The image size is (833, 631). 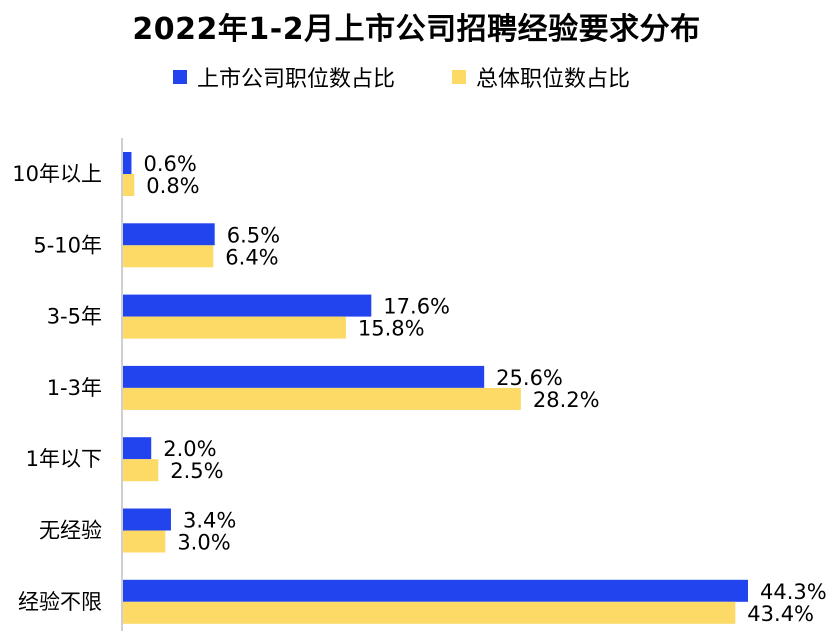 What do you see at coordinates (196, 471) in the screenshot?
I see `data-label-overall: 2.5%` at bounding box center [196, 471].